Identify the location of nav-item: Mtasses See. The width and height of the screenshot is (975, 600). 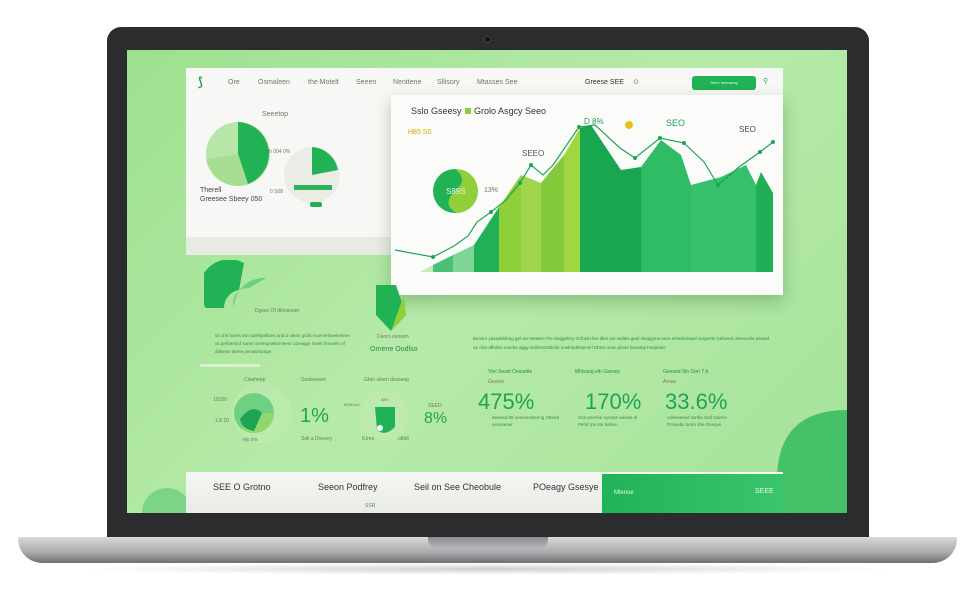
(497, 82).